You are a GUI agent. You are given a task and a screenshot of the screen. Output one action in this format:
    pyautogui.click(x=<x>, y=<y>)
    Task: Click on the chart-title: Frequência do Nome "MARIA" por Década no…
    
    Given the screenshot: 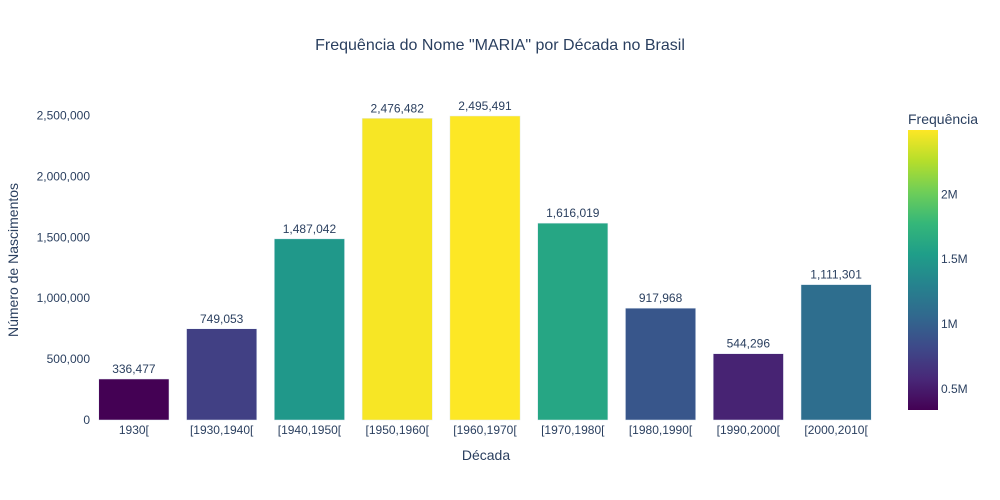 What is the action you would take?
    pyautogui.click(x=500, y=45)
    